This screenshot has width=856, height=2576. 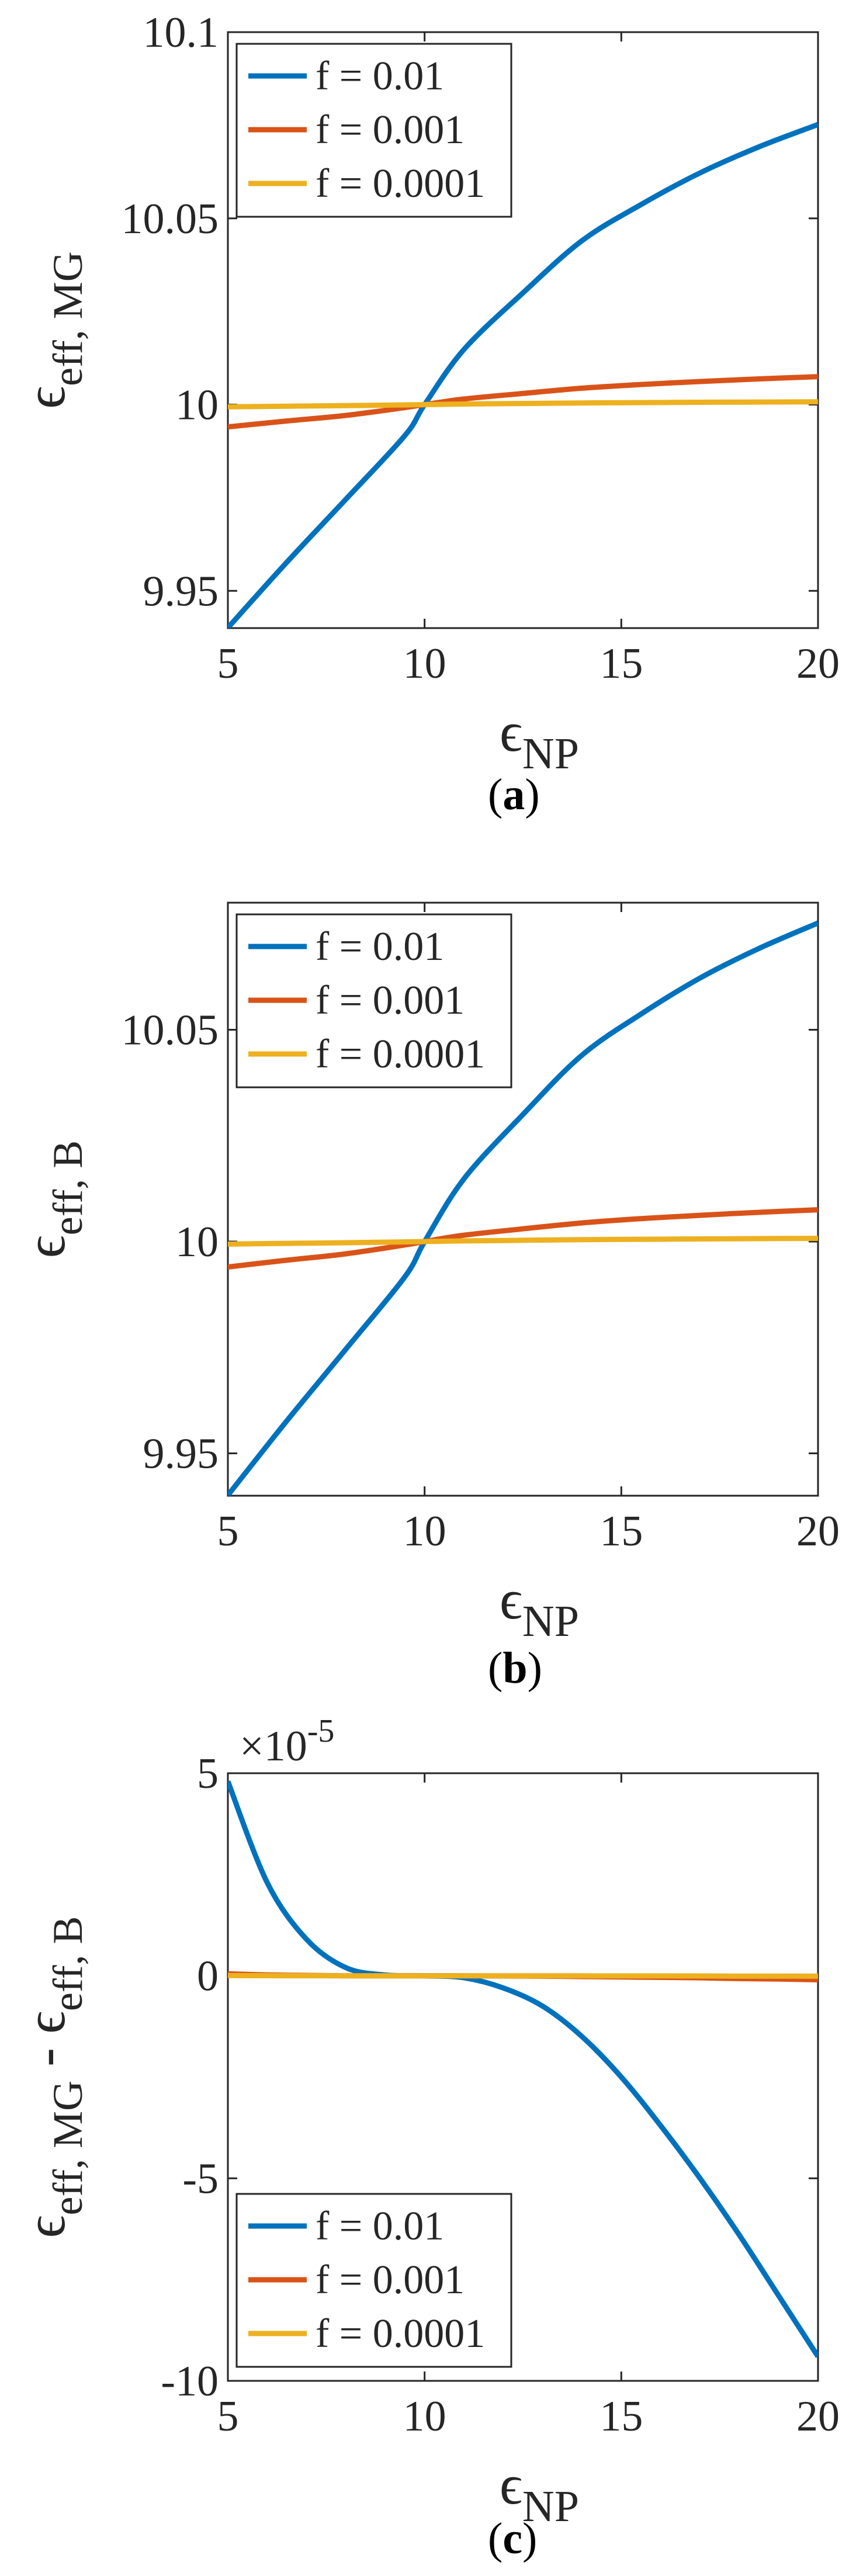 I want to click on panel-caption: (b), so click(x=515, y=1669).